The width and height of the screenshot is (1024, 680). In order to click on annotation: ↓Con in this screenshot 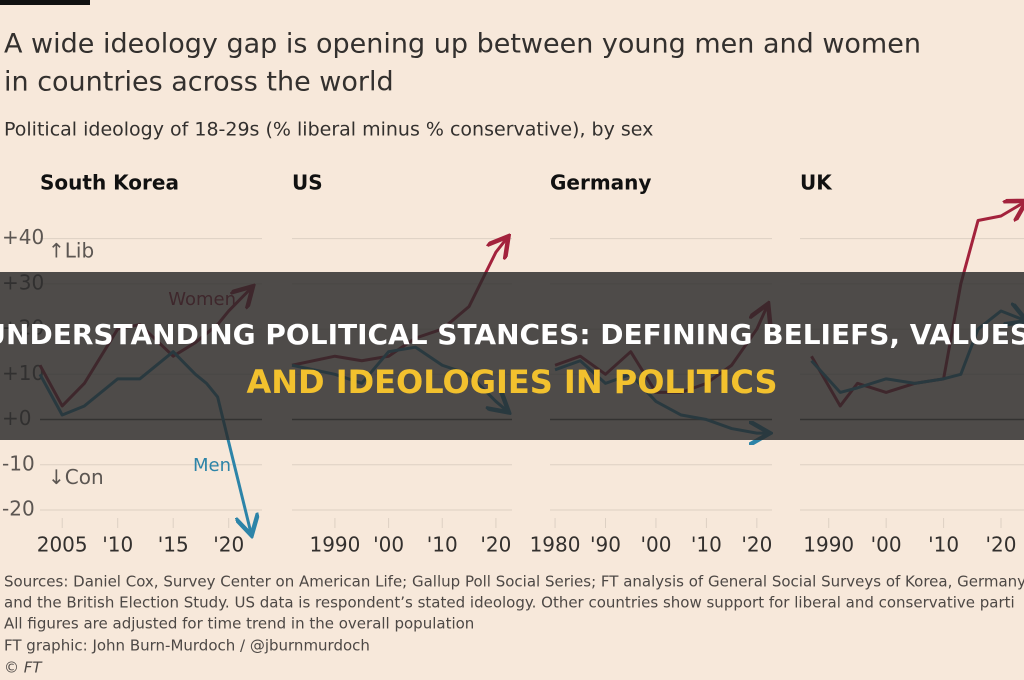, I will do `click(76, 477)`.